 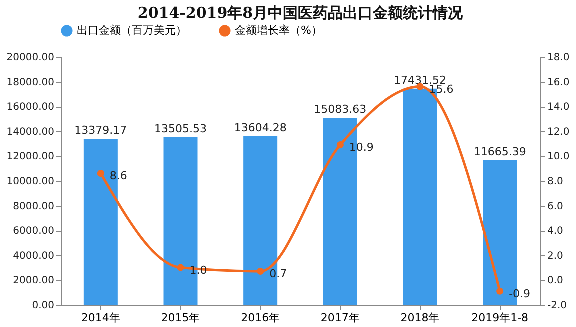 I want to click on x-tick-label: 2016年, so click(x=260, y=318).